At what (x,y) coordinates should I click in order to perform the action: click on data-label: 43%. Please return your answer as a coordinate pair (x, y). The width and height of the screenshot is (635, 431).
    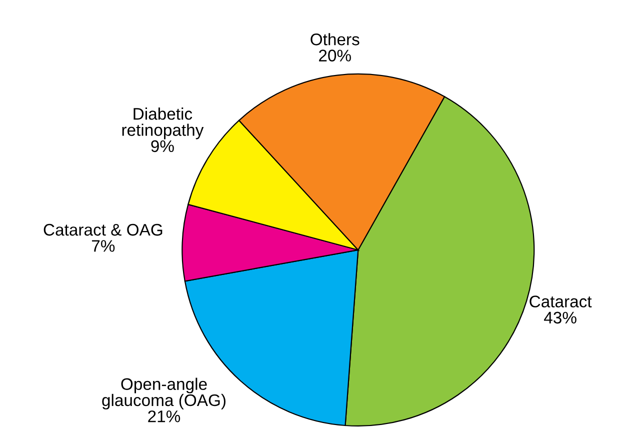
    Looking at the image, I should click on (560, 318).